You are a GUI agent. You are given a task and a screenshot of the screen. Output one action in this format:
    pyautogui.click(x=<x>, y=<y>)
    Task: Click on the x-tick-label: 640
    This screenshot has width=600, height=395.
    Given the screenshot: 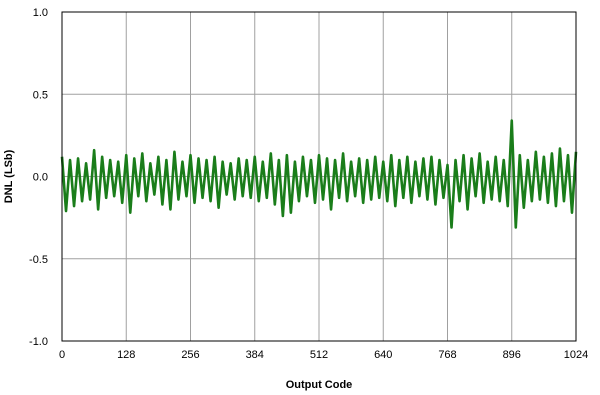 What is the action you would take?
    pyautogui.click(x=383, y=355)
    